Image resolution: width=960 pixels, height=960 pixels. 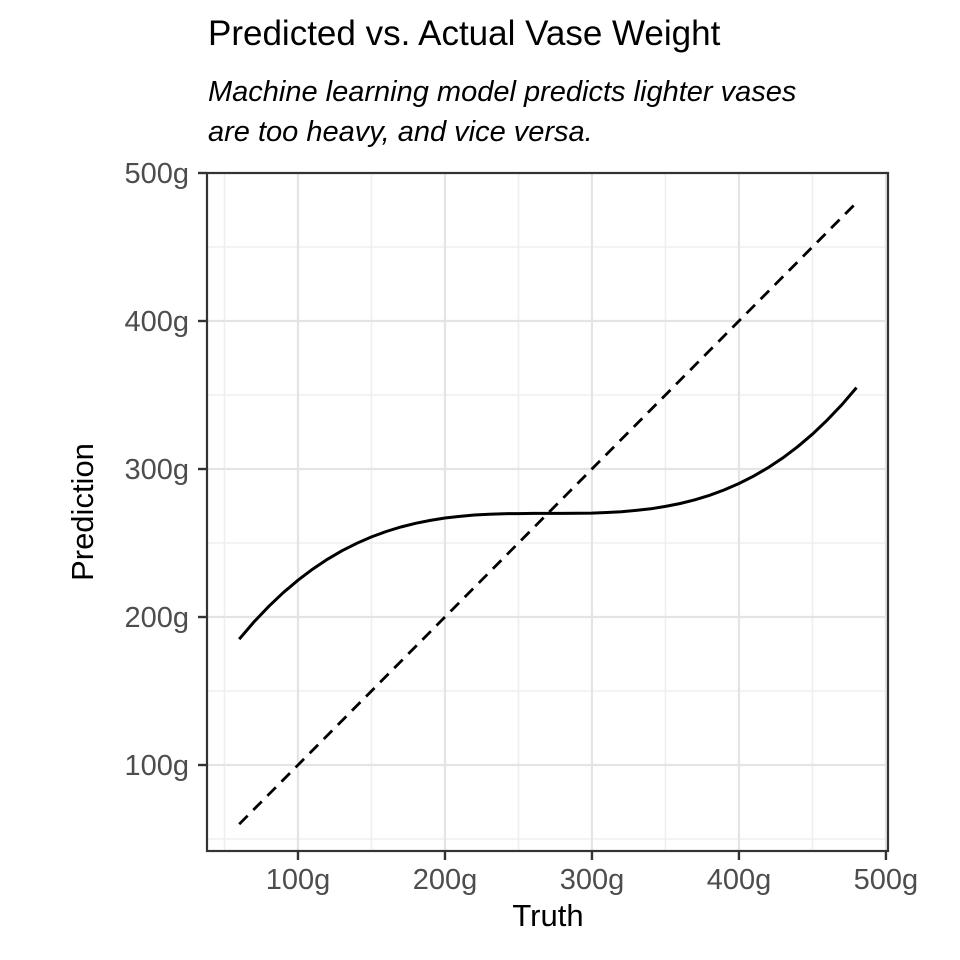 What do you see at coordinates (156, 618) in the screenshot?
I see `y-tick-label: 200g` at bounding box center [156, 618].